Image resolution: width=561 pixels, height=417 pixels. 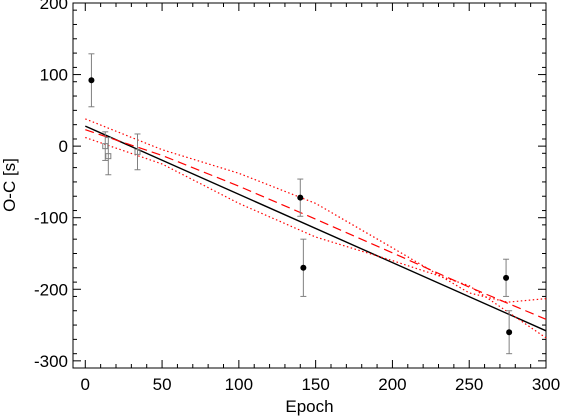 I want to click on y-tick-label: 100, so click(x=54, y=75).